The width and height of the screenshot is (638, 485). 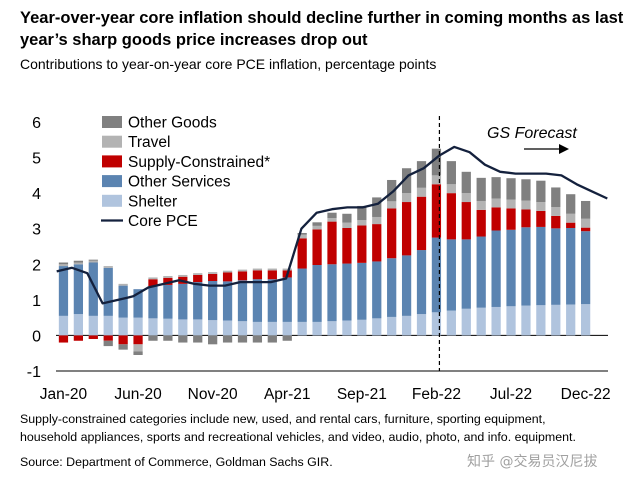 What do you see at coordinates (362, 394) in the screenshot?
I see `x-tick-label: Sep-21` at bounding box center [362, 394].